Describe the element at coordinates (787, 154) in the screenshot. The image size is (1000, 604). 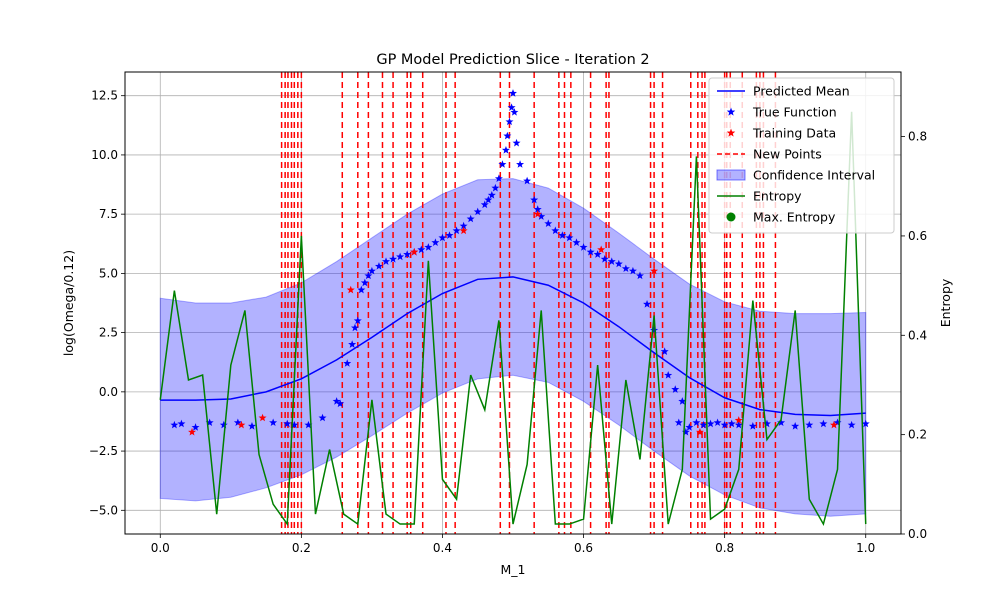
I see `legend-label: New Points` at that location.